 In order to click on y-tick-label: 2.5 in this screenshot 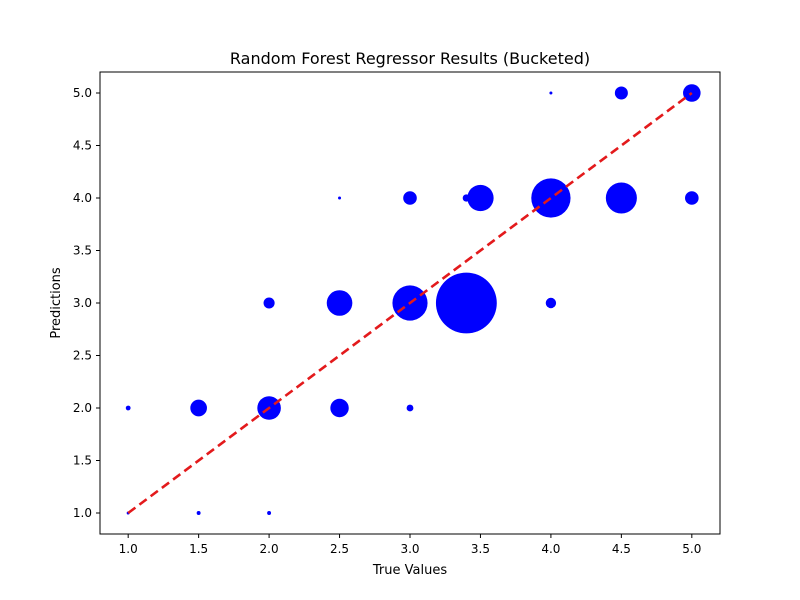, I will do `click(82, 356)`.